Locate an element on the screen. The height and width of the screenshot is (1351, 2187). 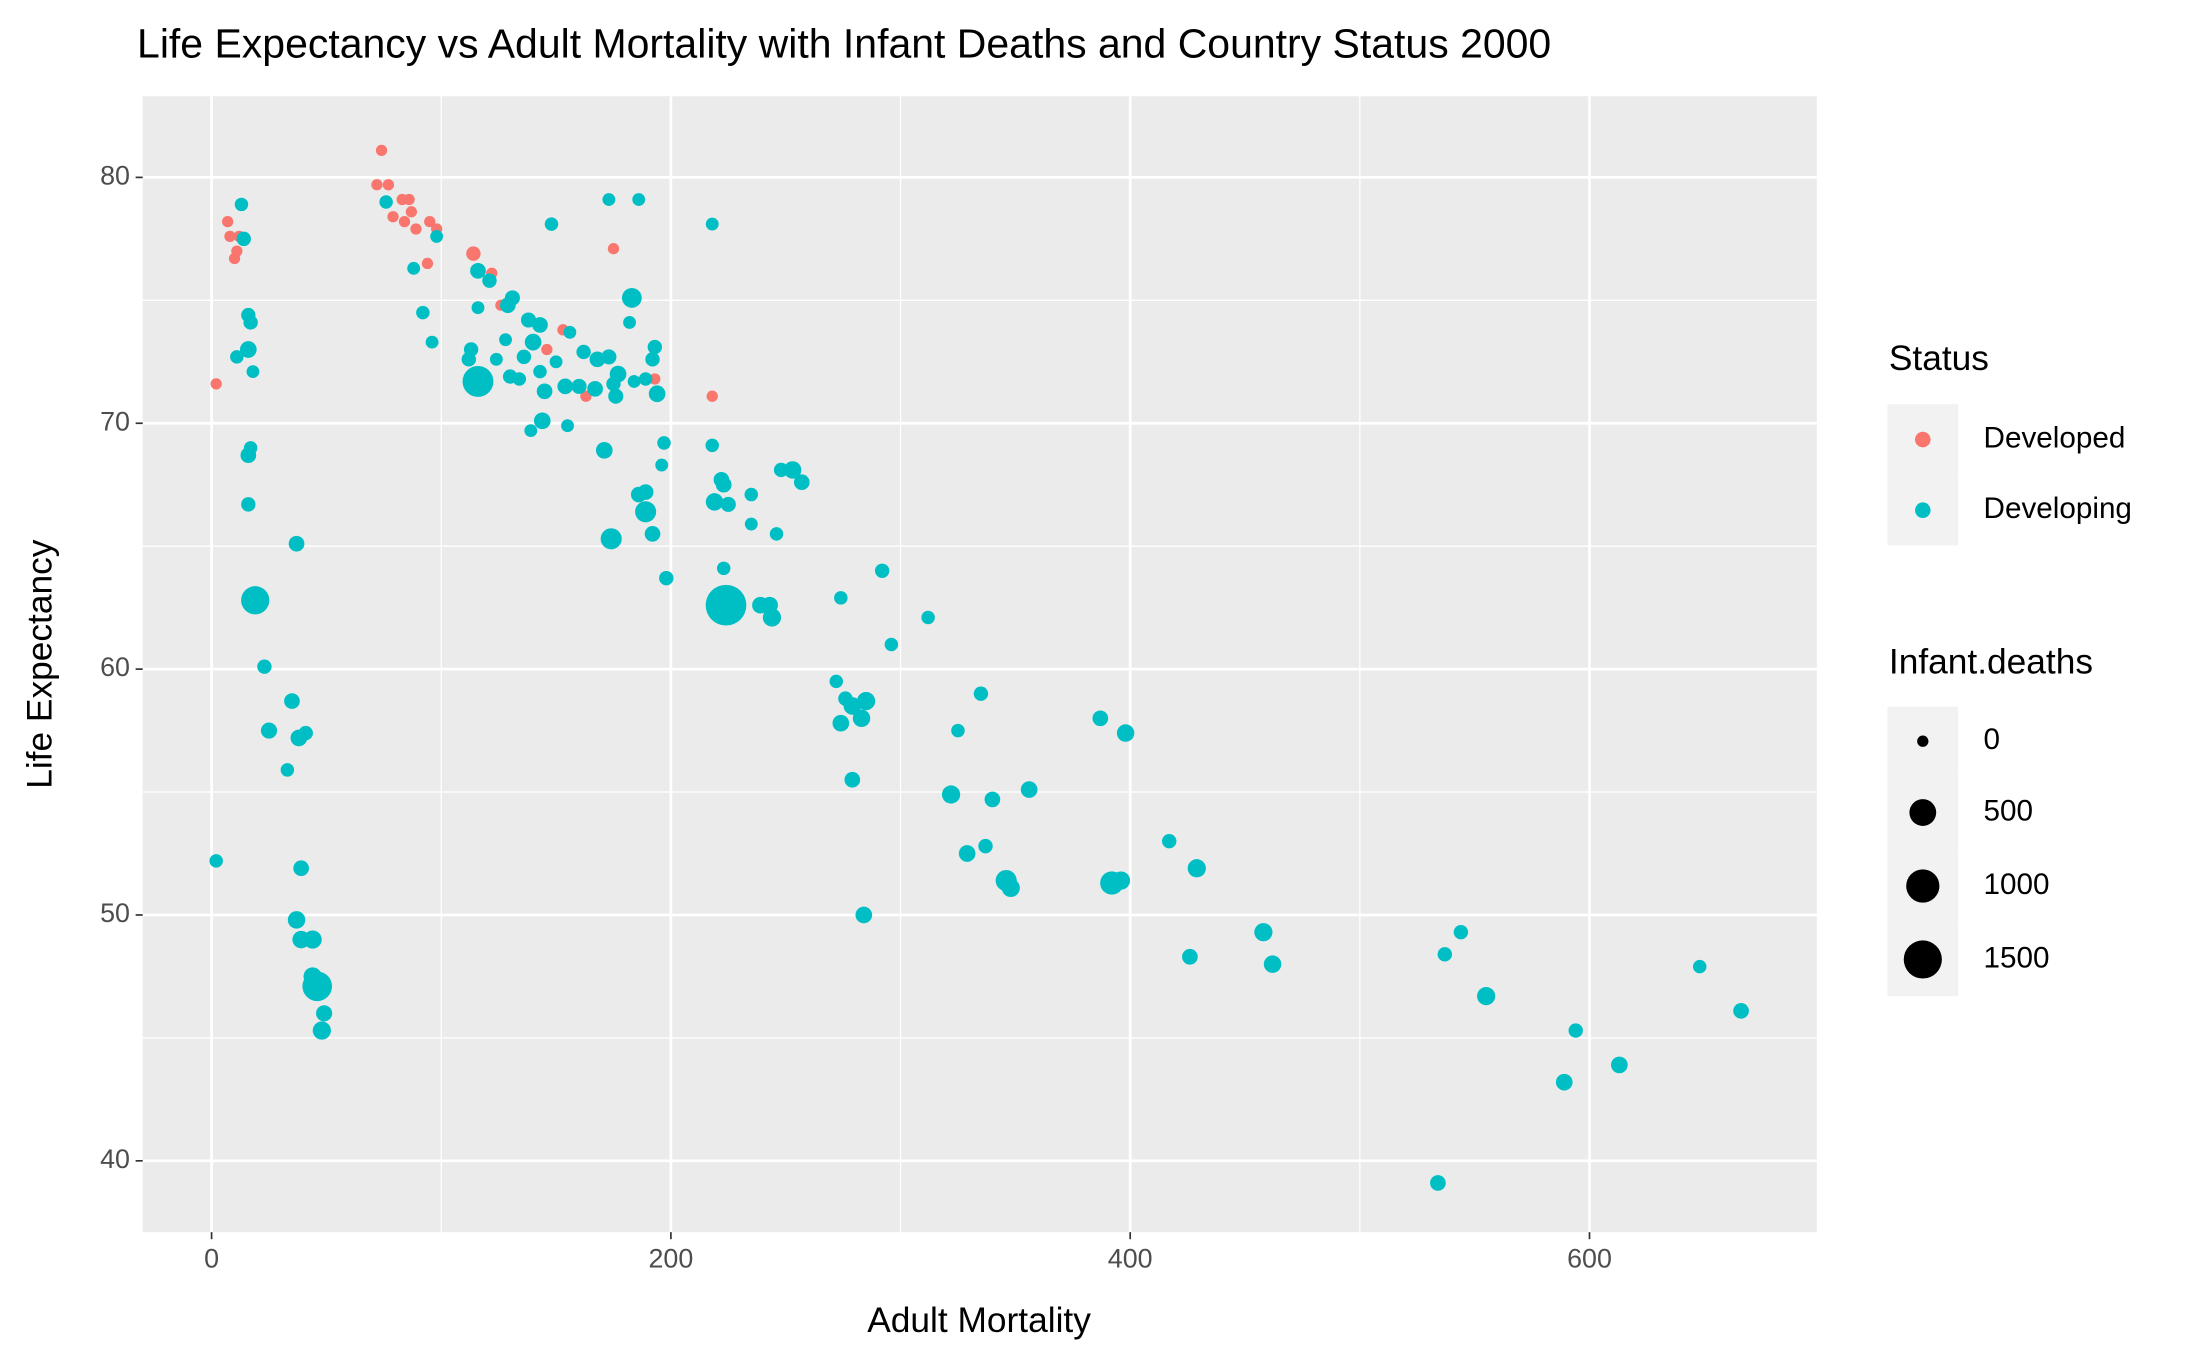
x-tick-label: 400 is located at coordinates (1130, 1258).